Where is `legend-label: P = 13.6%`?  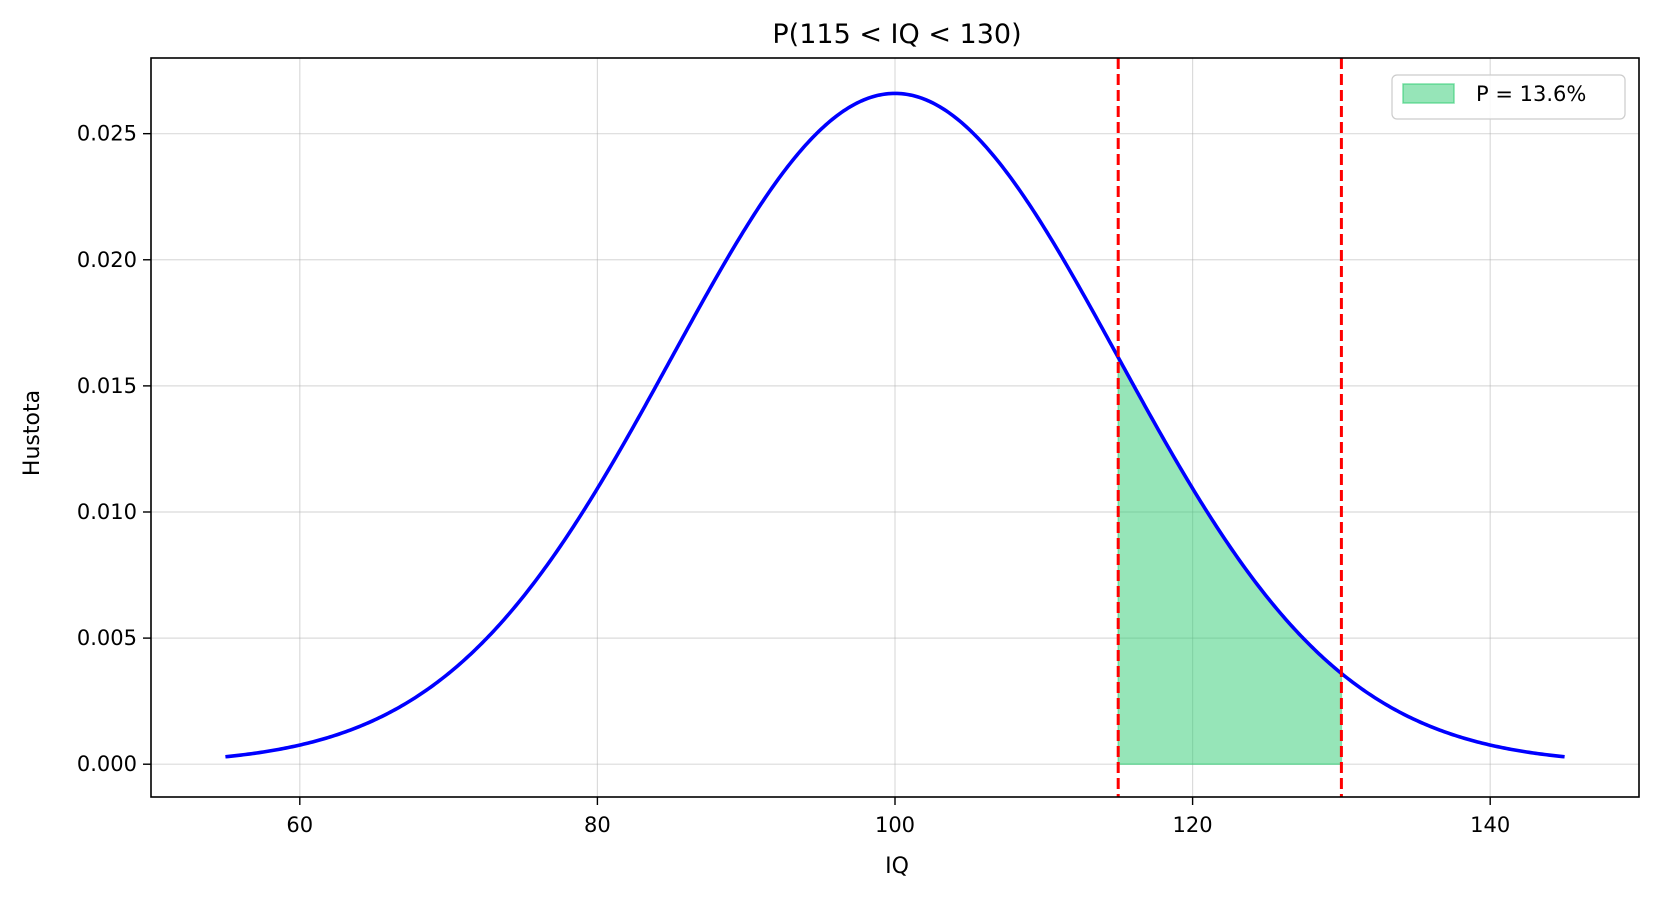
legend-label: P = 13.6% is located at coordinates (1531, 94).